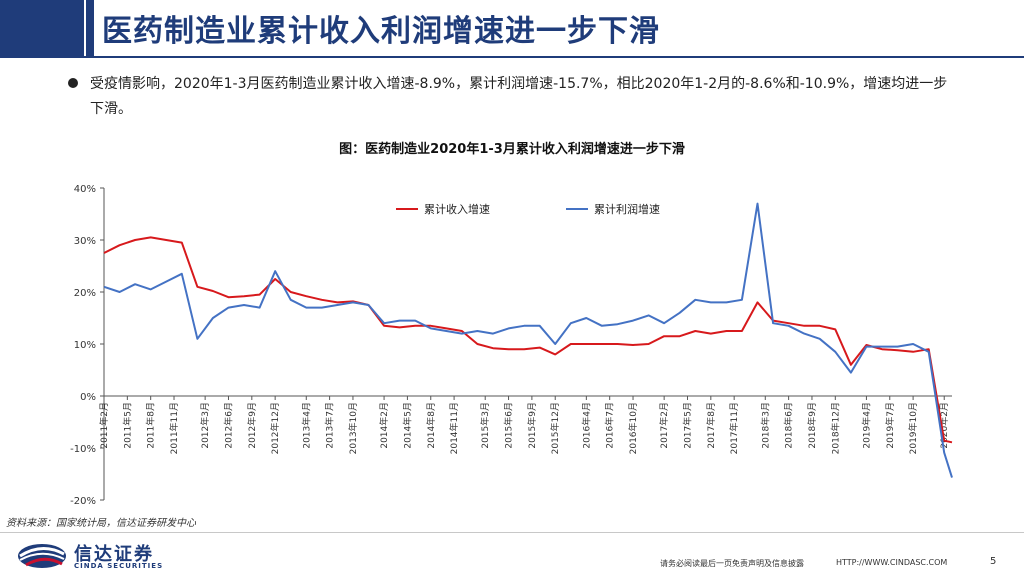 The width and height of the screenshot is (1024, 576). I want to click on x-tick-label: 2015年9月, so click(532, 425).